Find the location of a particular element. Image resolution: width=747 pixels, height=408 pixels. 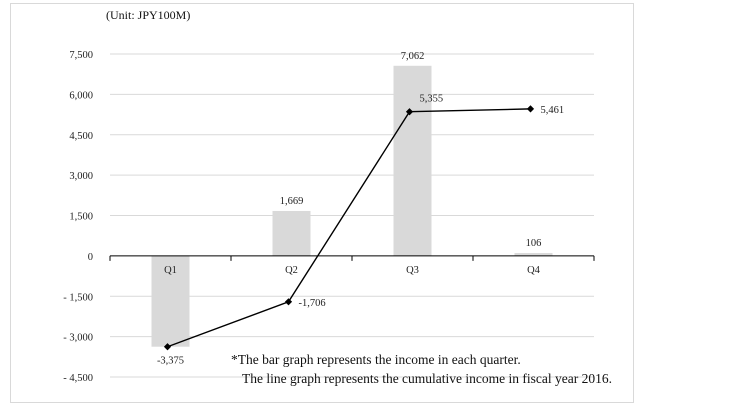

bar-value-label: -3,375 is located at coordinates (170, 361).